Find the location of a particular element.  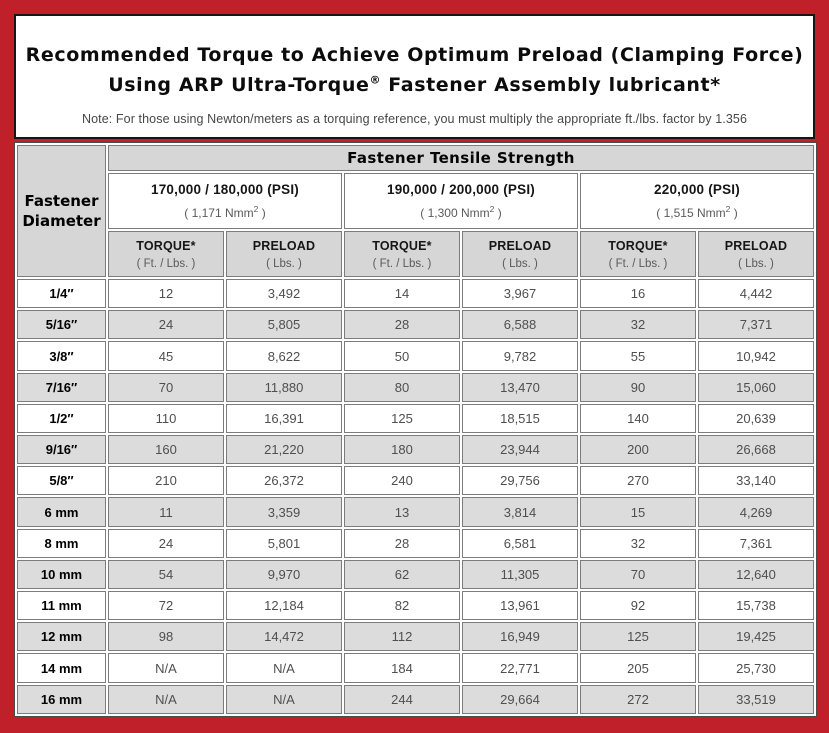

title-line2-suffix: Fastener Assembly lubricant* is located at coordinates (551, 85).